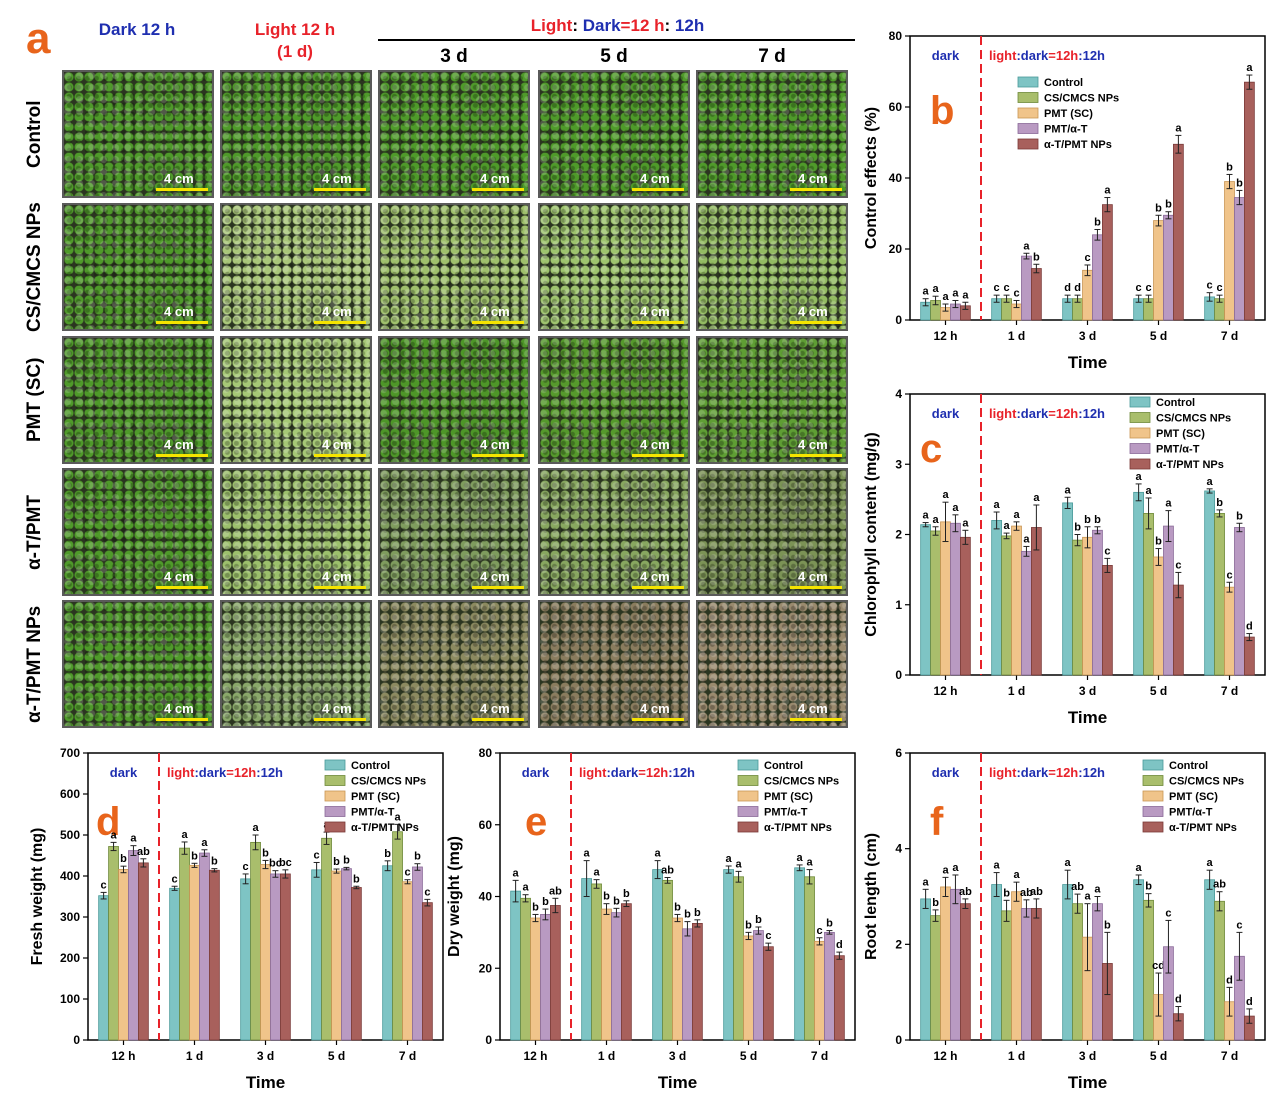  I want to click on row-label-1: CS/CMCS NPs, so click(34, 267).